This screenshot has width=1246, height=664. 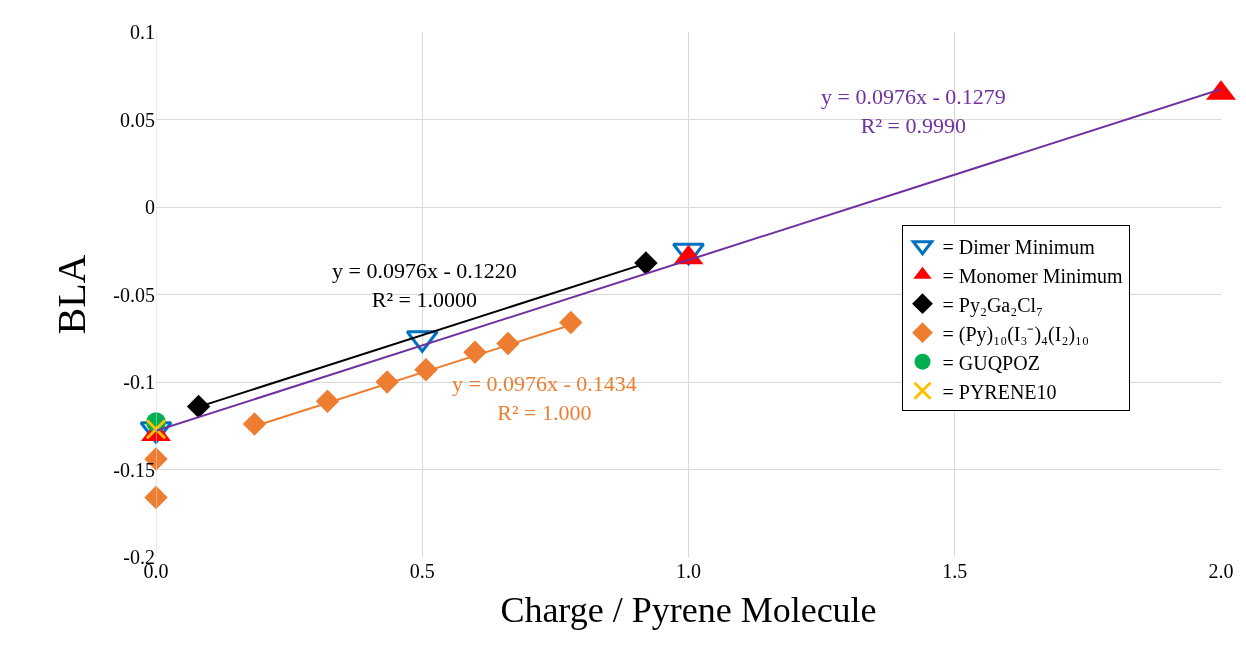 What do you see at coordinates (1019, 246) in the screenshot?
I see `legend-label: = Dimer Minimum` at bounding box center [1019, 246].